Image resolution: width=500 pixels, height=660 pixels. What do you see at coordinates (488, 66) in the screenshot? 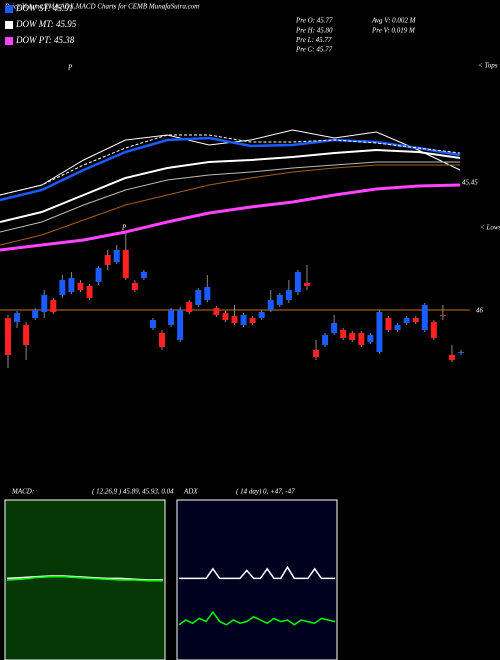
I see `annotation: < Tops` at bounding box center [488, 66].